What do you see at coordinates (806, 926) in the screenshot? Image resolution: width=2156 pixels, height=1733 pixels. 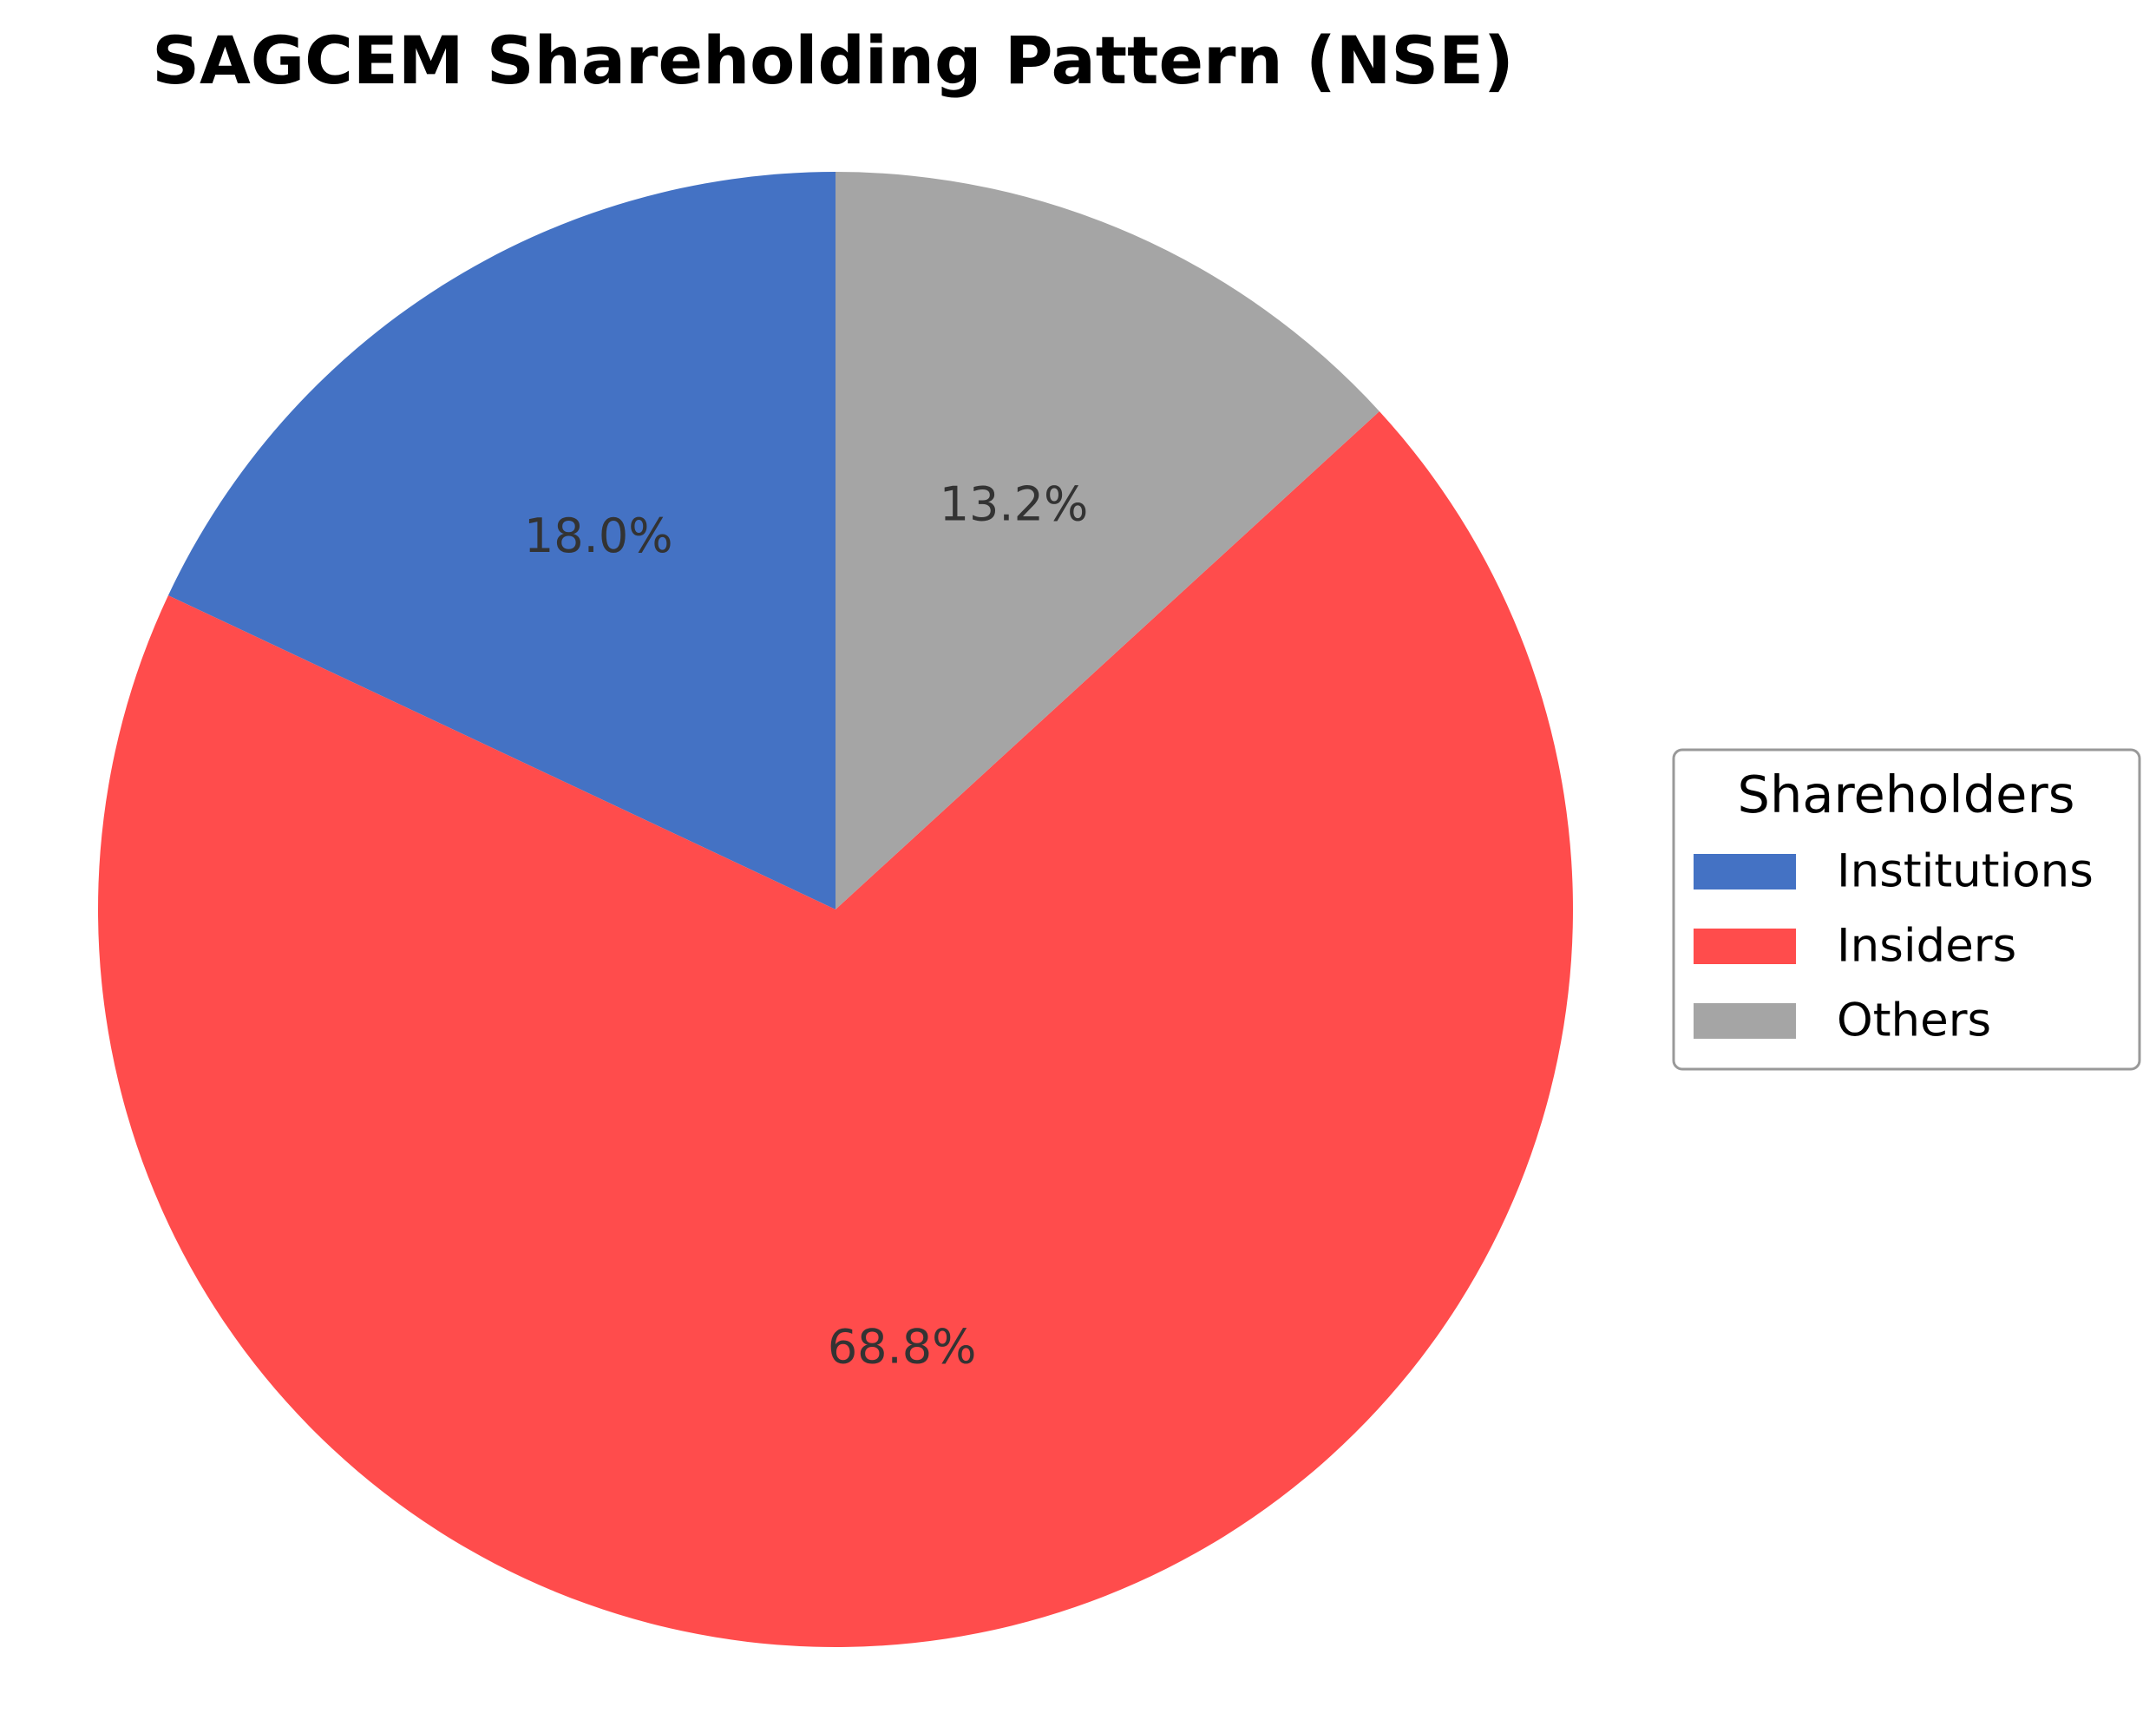 I see `pie-slice-labels: 18.0% 68.8% 13.2%` at bounding box center [806, 926].